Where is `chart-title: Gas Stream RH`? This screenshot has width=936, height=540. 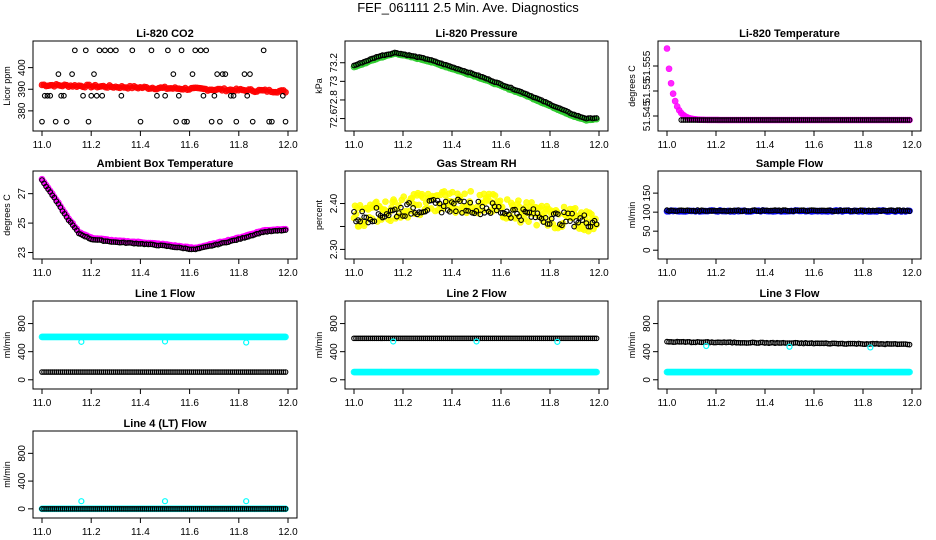 chart-title: Gas Stream RH is located at coordinates (476, 164).